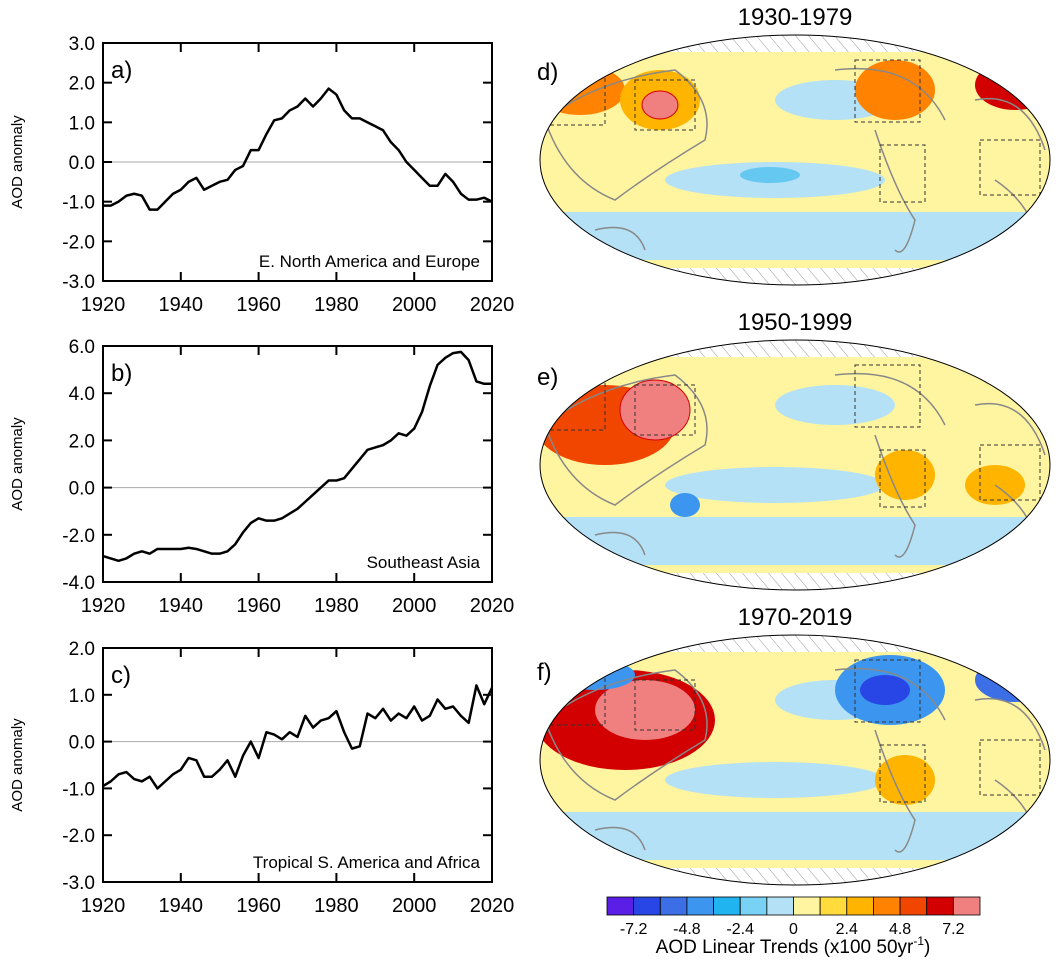 Image resolution: width=1060 pixels, height=978 pixels. Describe the element at coordinates (369, 261) in the screenshot. I see `region-label: E. North America and Europe` at that location.